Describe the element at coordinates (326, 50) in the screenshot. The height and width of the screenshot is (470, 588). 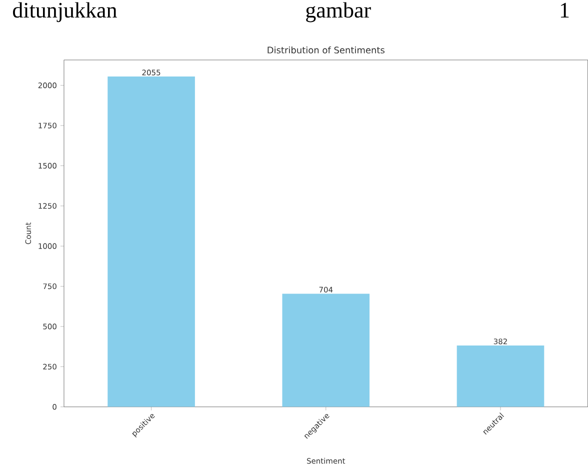
I see `chart-title: Distribution of Sentiments` at that location.